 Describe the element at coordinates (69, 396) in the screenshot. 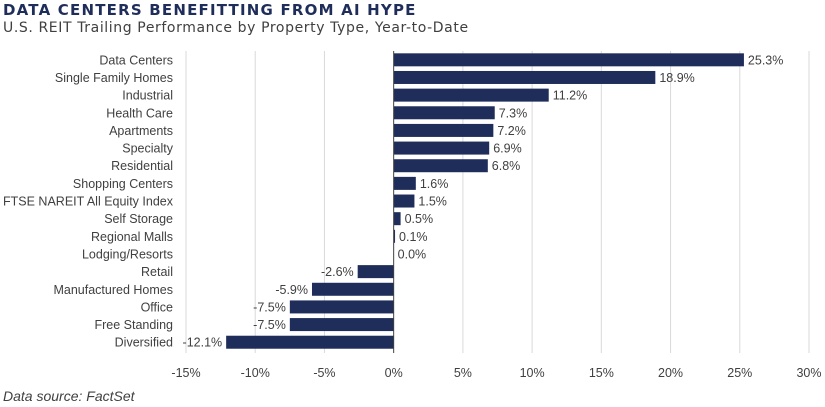

I see `data-source-note: Data source: FactSet` at that location.